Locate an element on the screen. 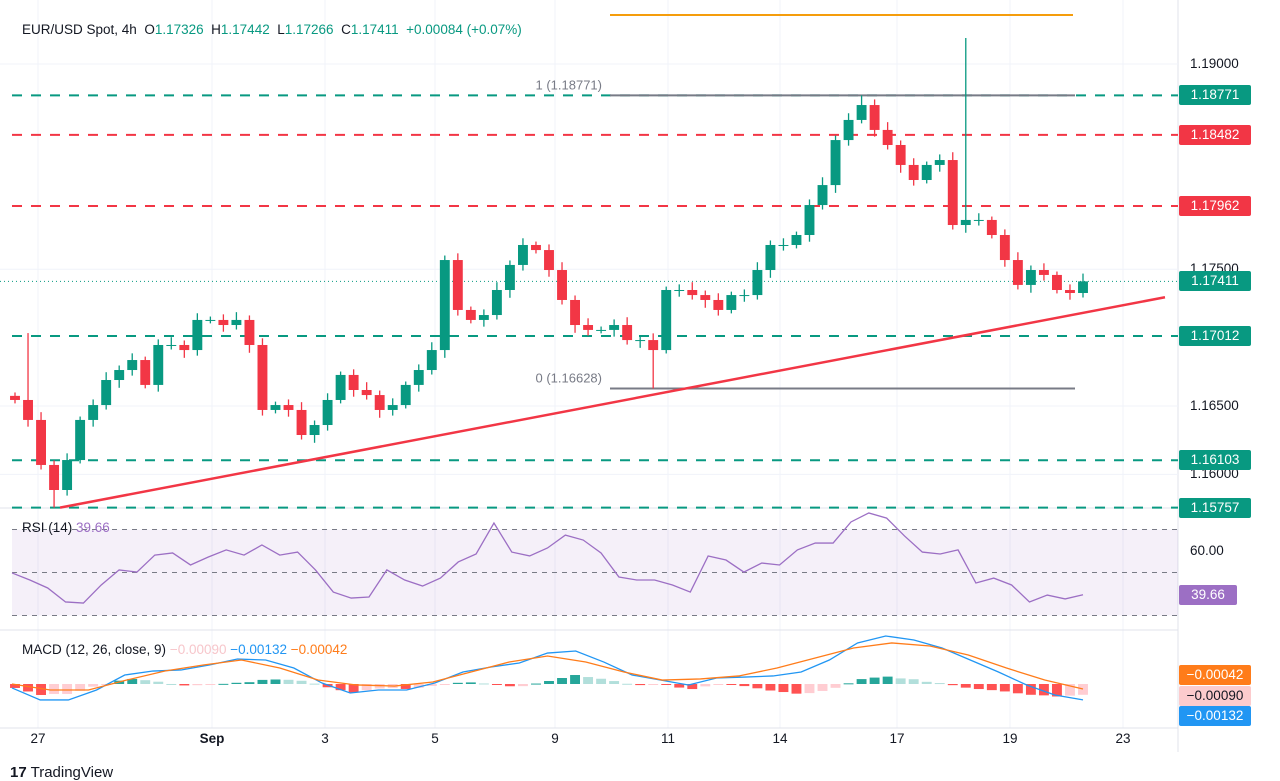 Image resolution: width=1280 pixels, height=781 pixels. x-tick-label: 9 is located at coordinates (555, 738).